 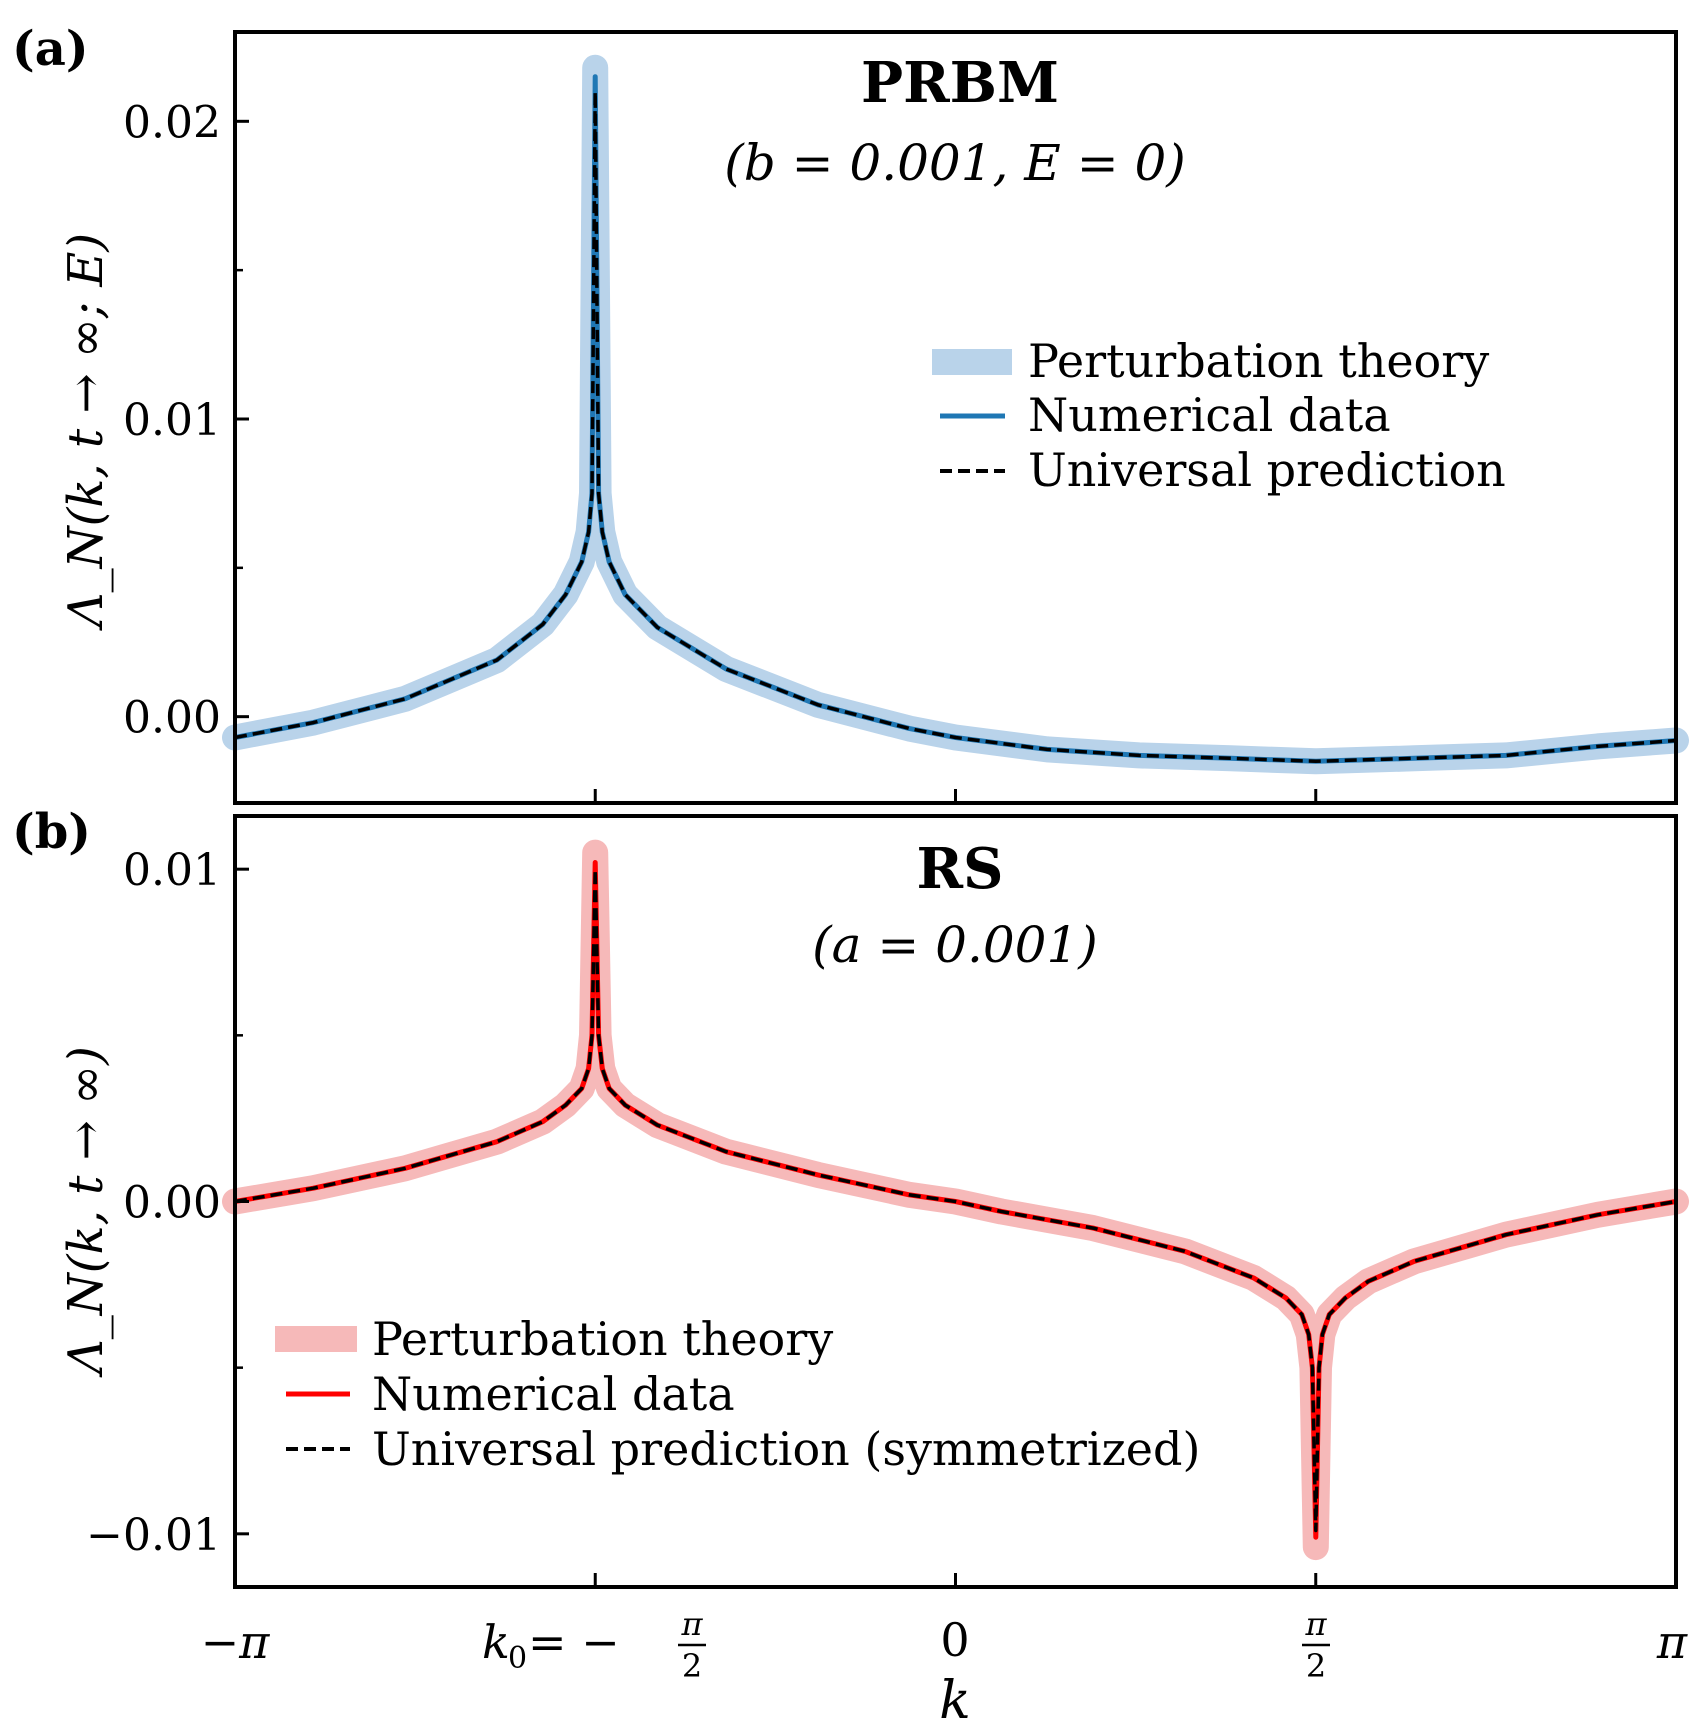 I want to click on panel-a-title: PRBM, so click(x=960, y=83).